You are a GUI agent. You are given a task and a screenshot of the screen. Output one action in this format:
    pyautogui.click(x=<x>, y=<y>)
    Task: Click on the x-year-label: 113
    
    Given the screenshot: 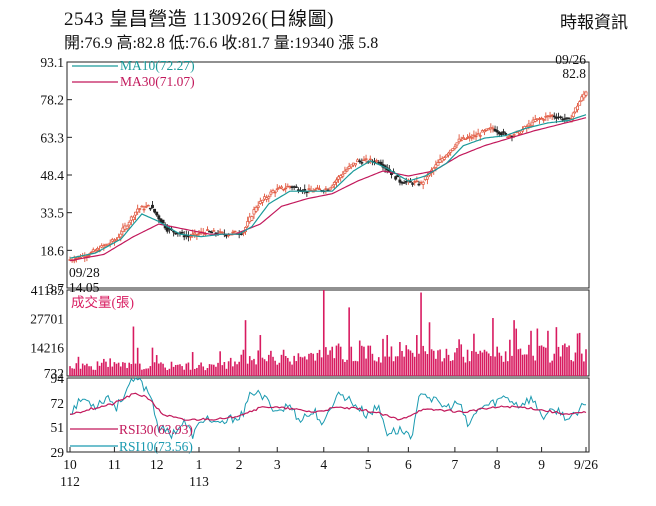 What is the action you would take?
    pyautogui.click(x=199, y=481)
    